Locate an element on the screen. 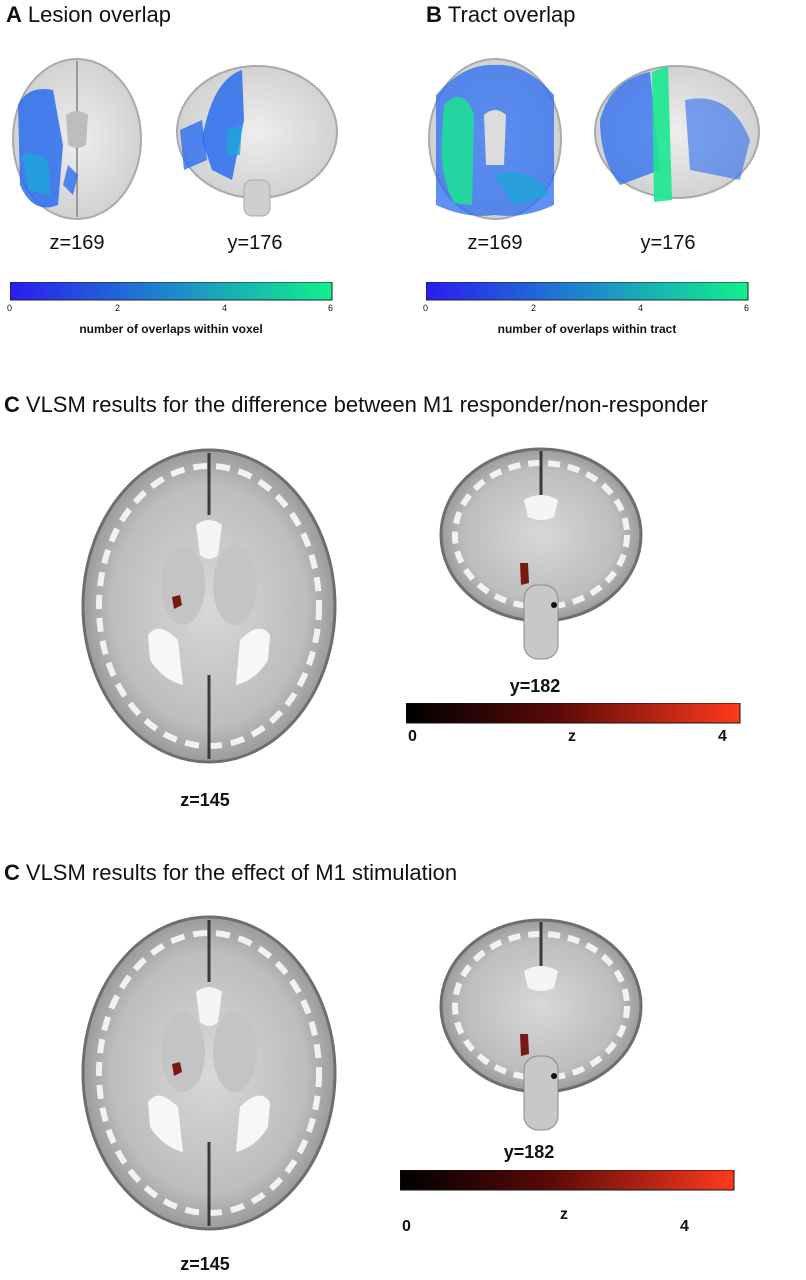  panel-c1-coronal-brain-image is located at coordinates (541, 553).